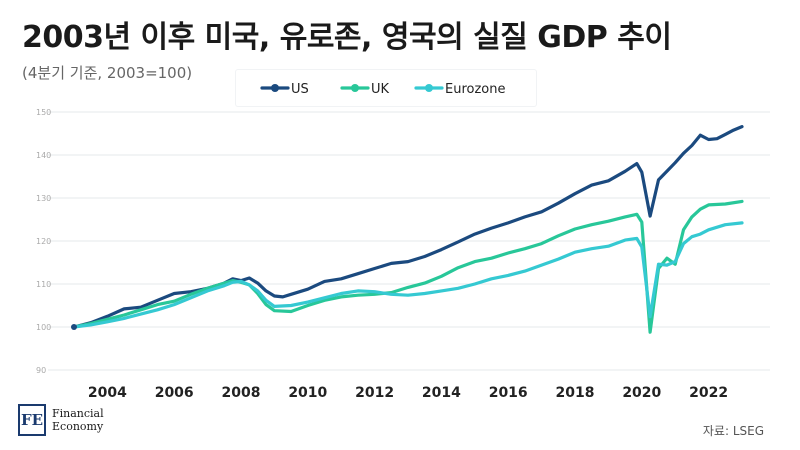 The image size is (800, 450). What do you see at coordinates (174, 393) in the screenshot?
I see `x-tick-label: 2006` at bounding box center [174, 393].